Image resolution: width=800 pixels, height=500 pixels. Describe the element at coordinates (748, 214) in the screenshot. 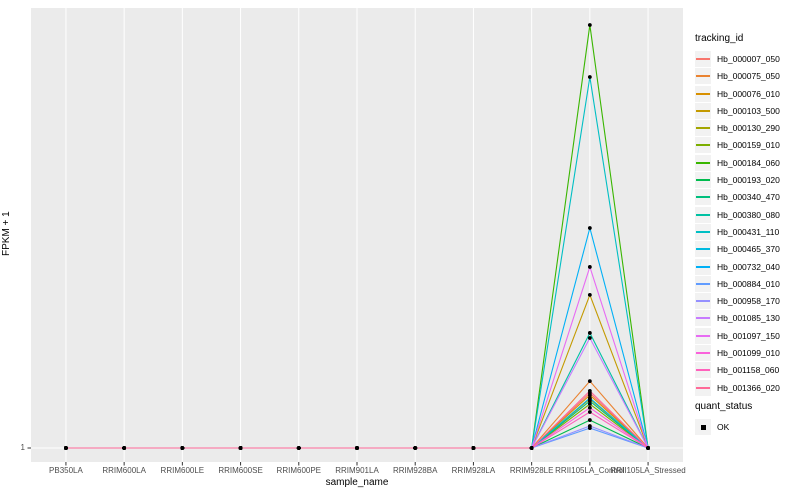

I see `legend-item-label: Hb_000380_080` at that location.